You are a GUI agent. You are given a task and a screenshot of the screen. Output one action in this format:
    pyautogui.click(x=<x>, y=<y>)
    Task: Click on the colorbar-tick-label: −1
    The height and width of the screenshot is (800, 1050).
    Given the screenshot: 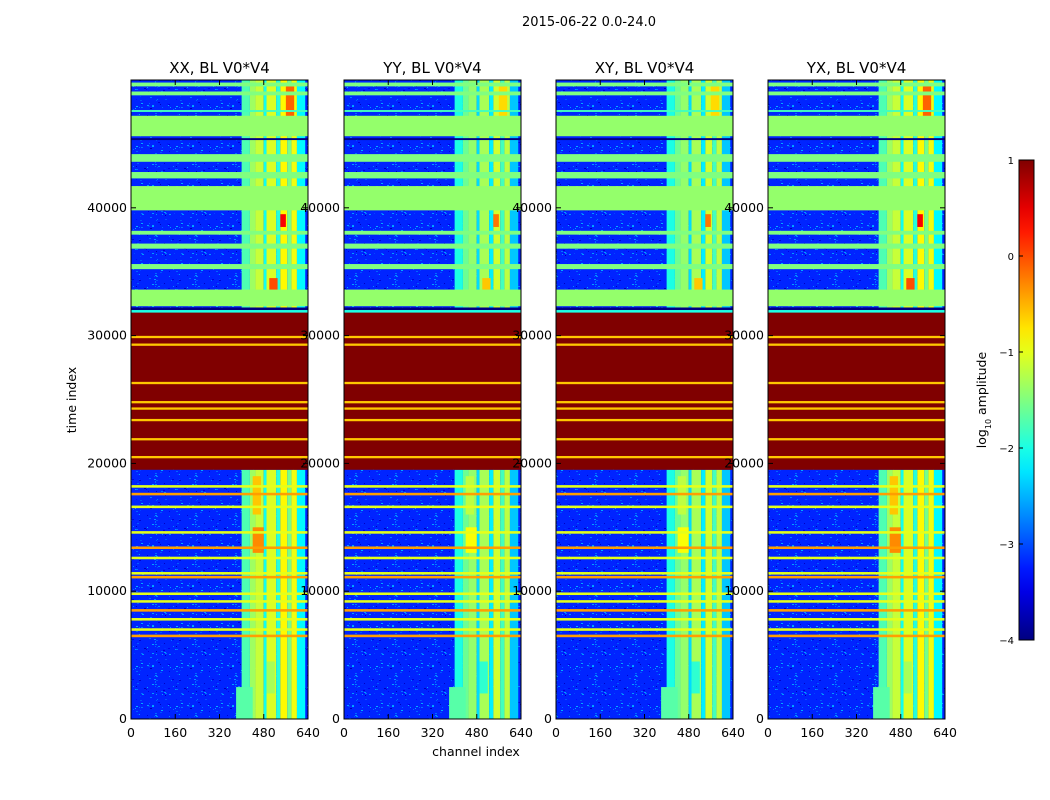 What is the action you would take?
    pyautogui.click(x=1006, y=353)
    